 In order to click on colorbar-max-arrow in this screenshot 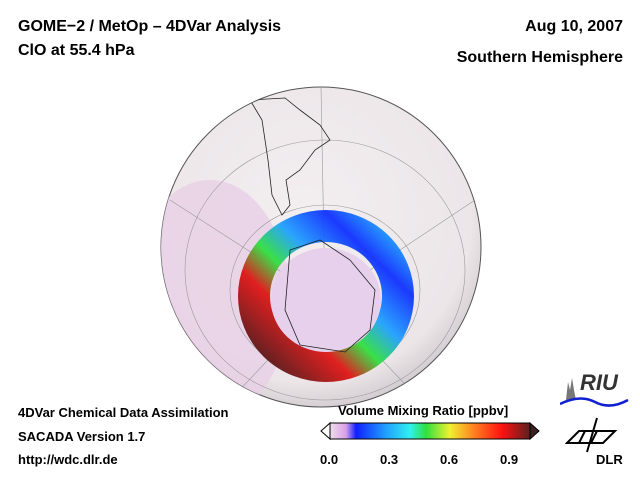, I will do `click(534, 431)`.